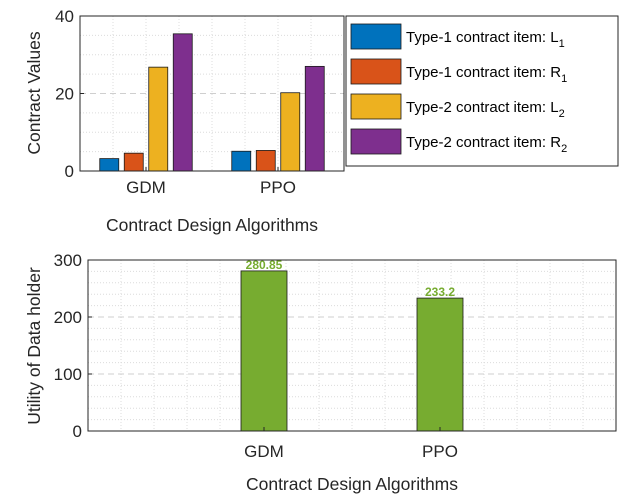 The image size is (624, 496). I want to click on y-tick-label: 300, so click(68, 260).